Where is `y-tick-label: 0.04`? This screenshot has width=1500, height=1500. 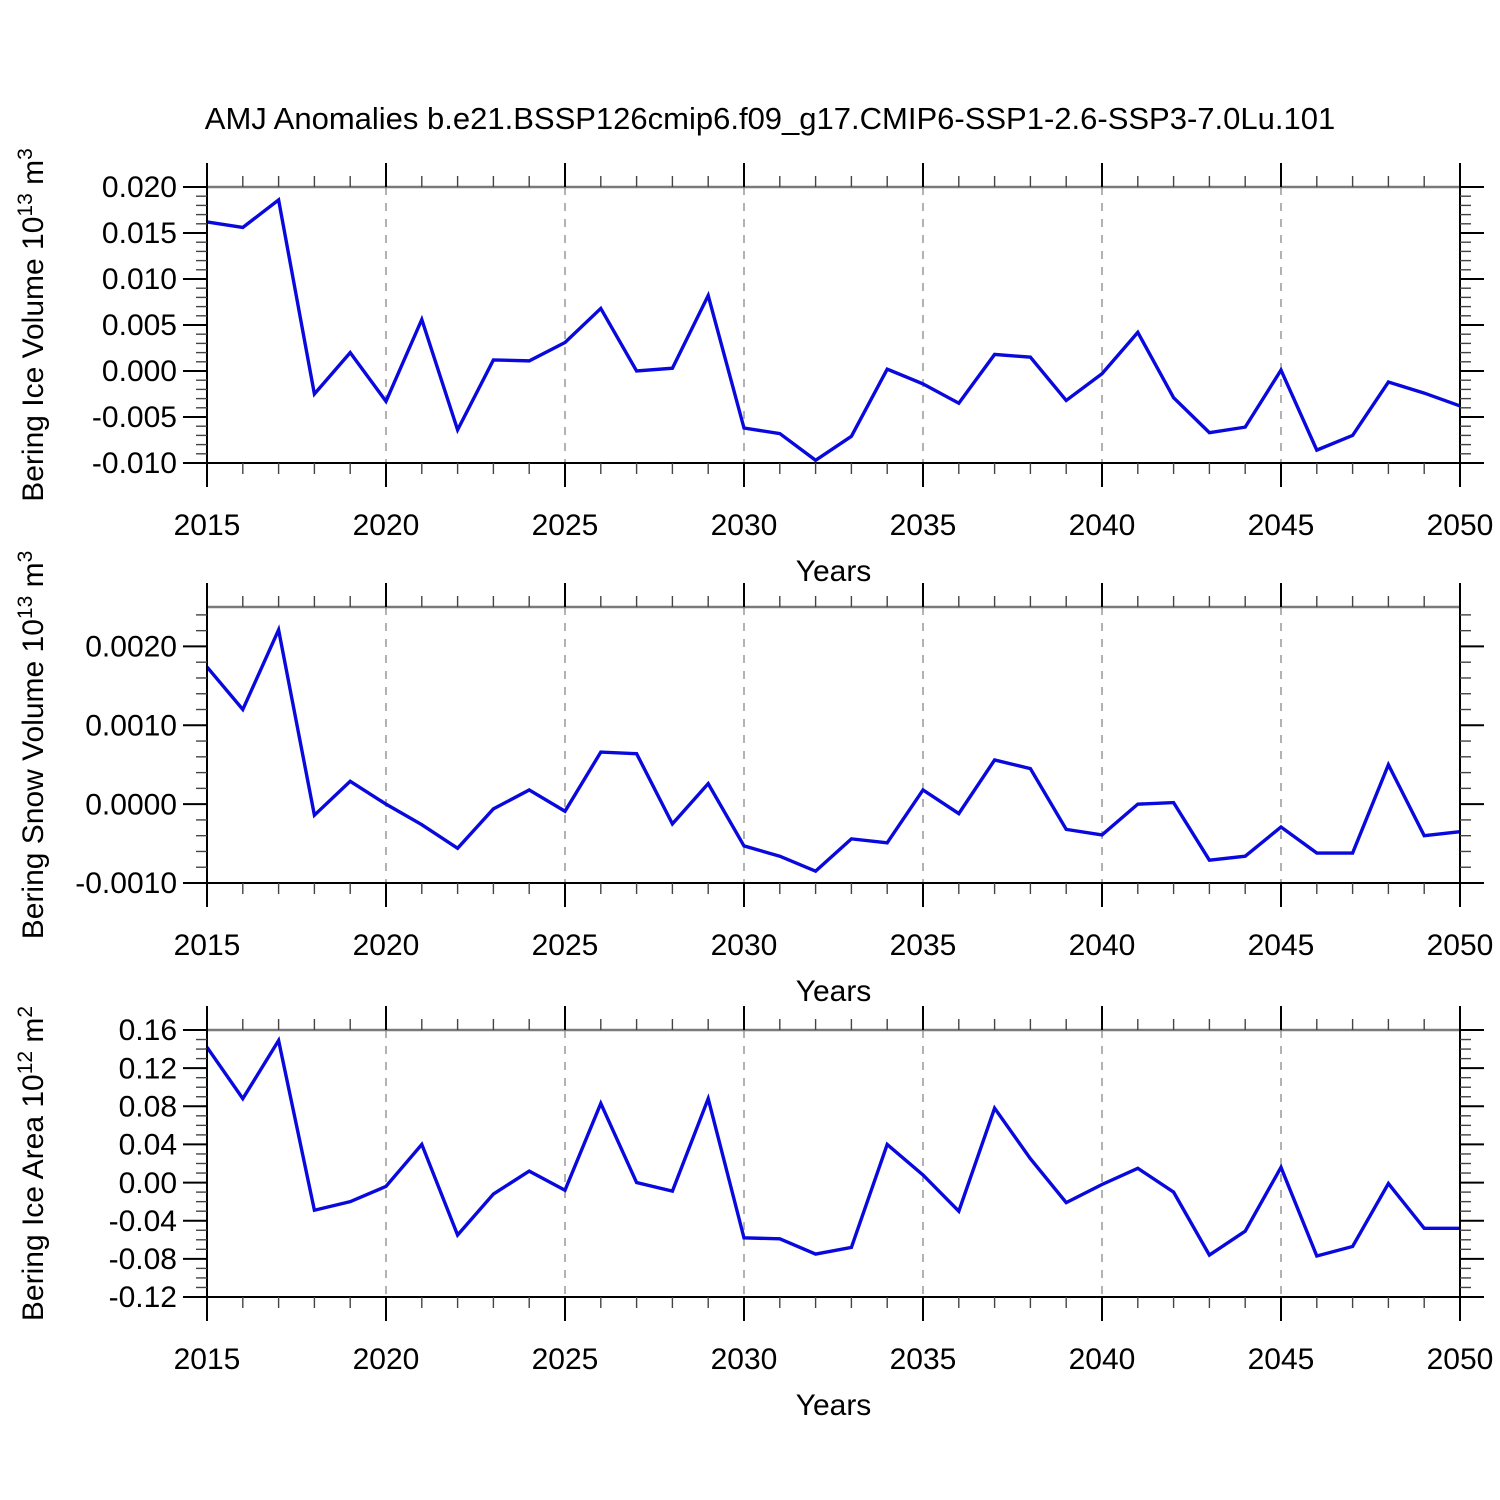
y-tick-label: 0.04 is located at coordinates (148, 1145).